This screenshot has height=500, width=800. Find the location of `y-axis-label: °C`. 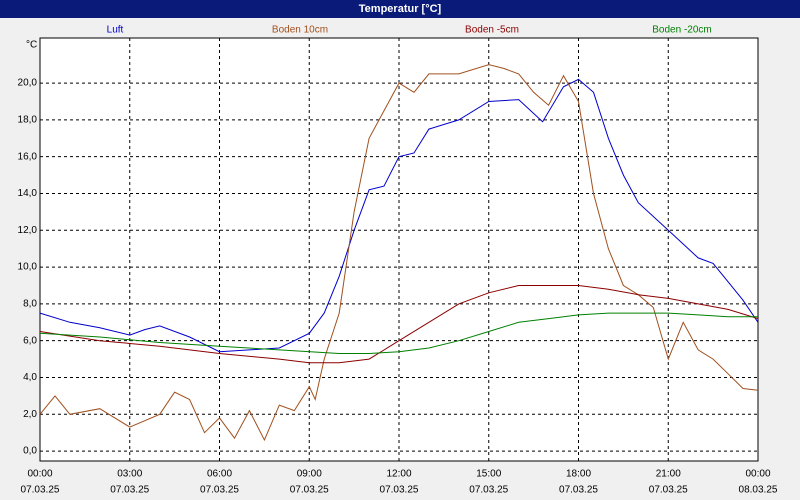

y-axis-label: °C is located at coordinates (31, 45).